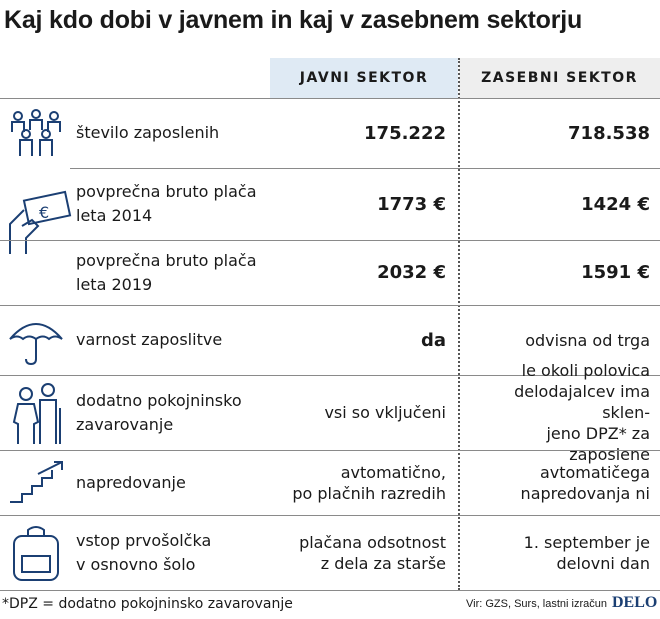  I want to click on column-header: ZASEBNI SEKTOR, so click(559, 78).